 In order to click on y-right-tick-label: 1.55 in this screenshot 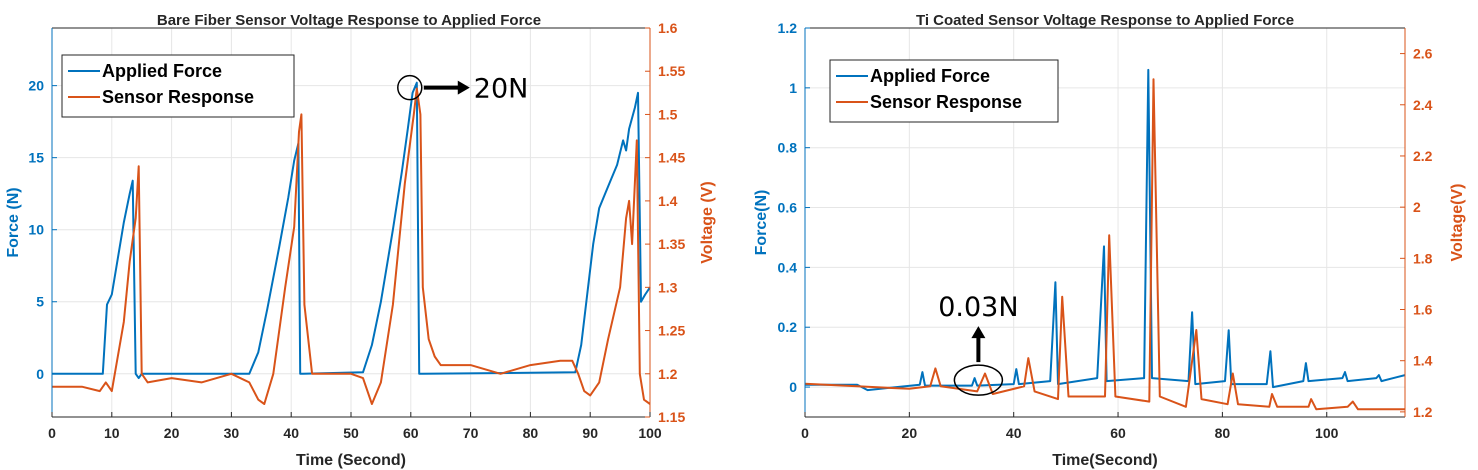, I will do `click(671, 71)`.